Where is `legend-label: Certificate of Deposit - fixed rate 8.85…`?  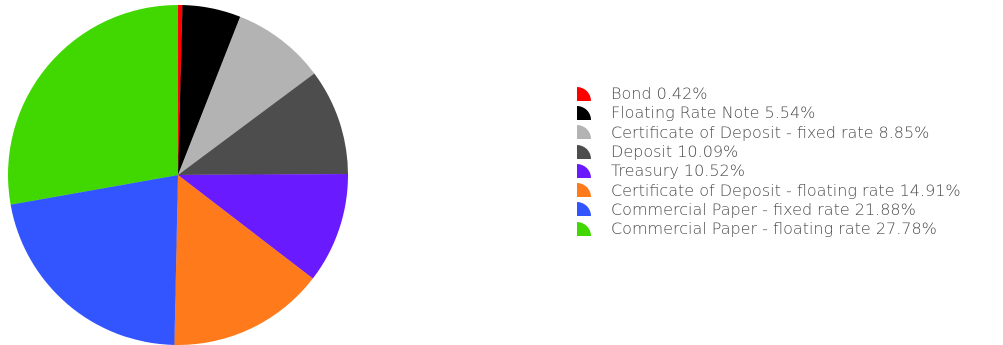
legend-label: Certificate of Deposit - fixed rate 8.85… is located at coordinates (770, 132).